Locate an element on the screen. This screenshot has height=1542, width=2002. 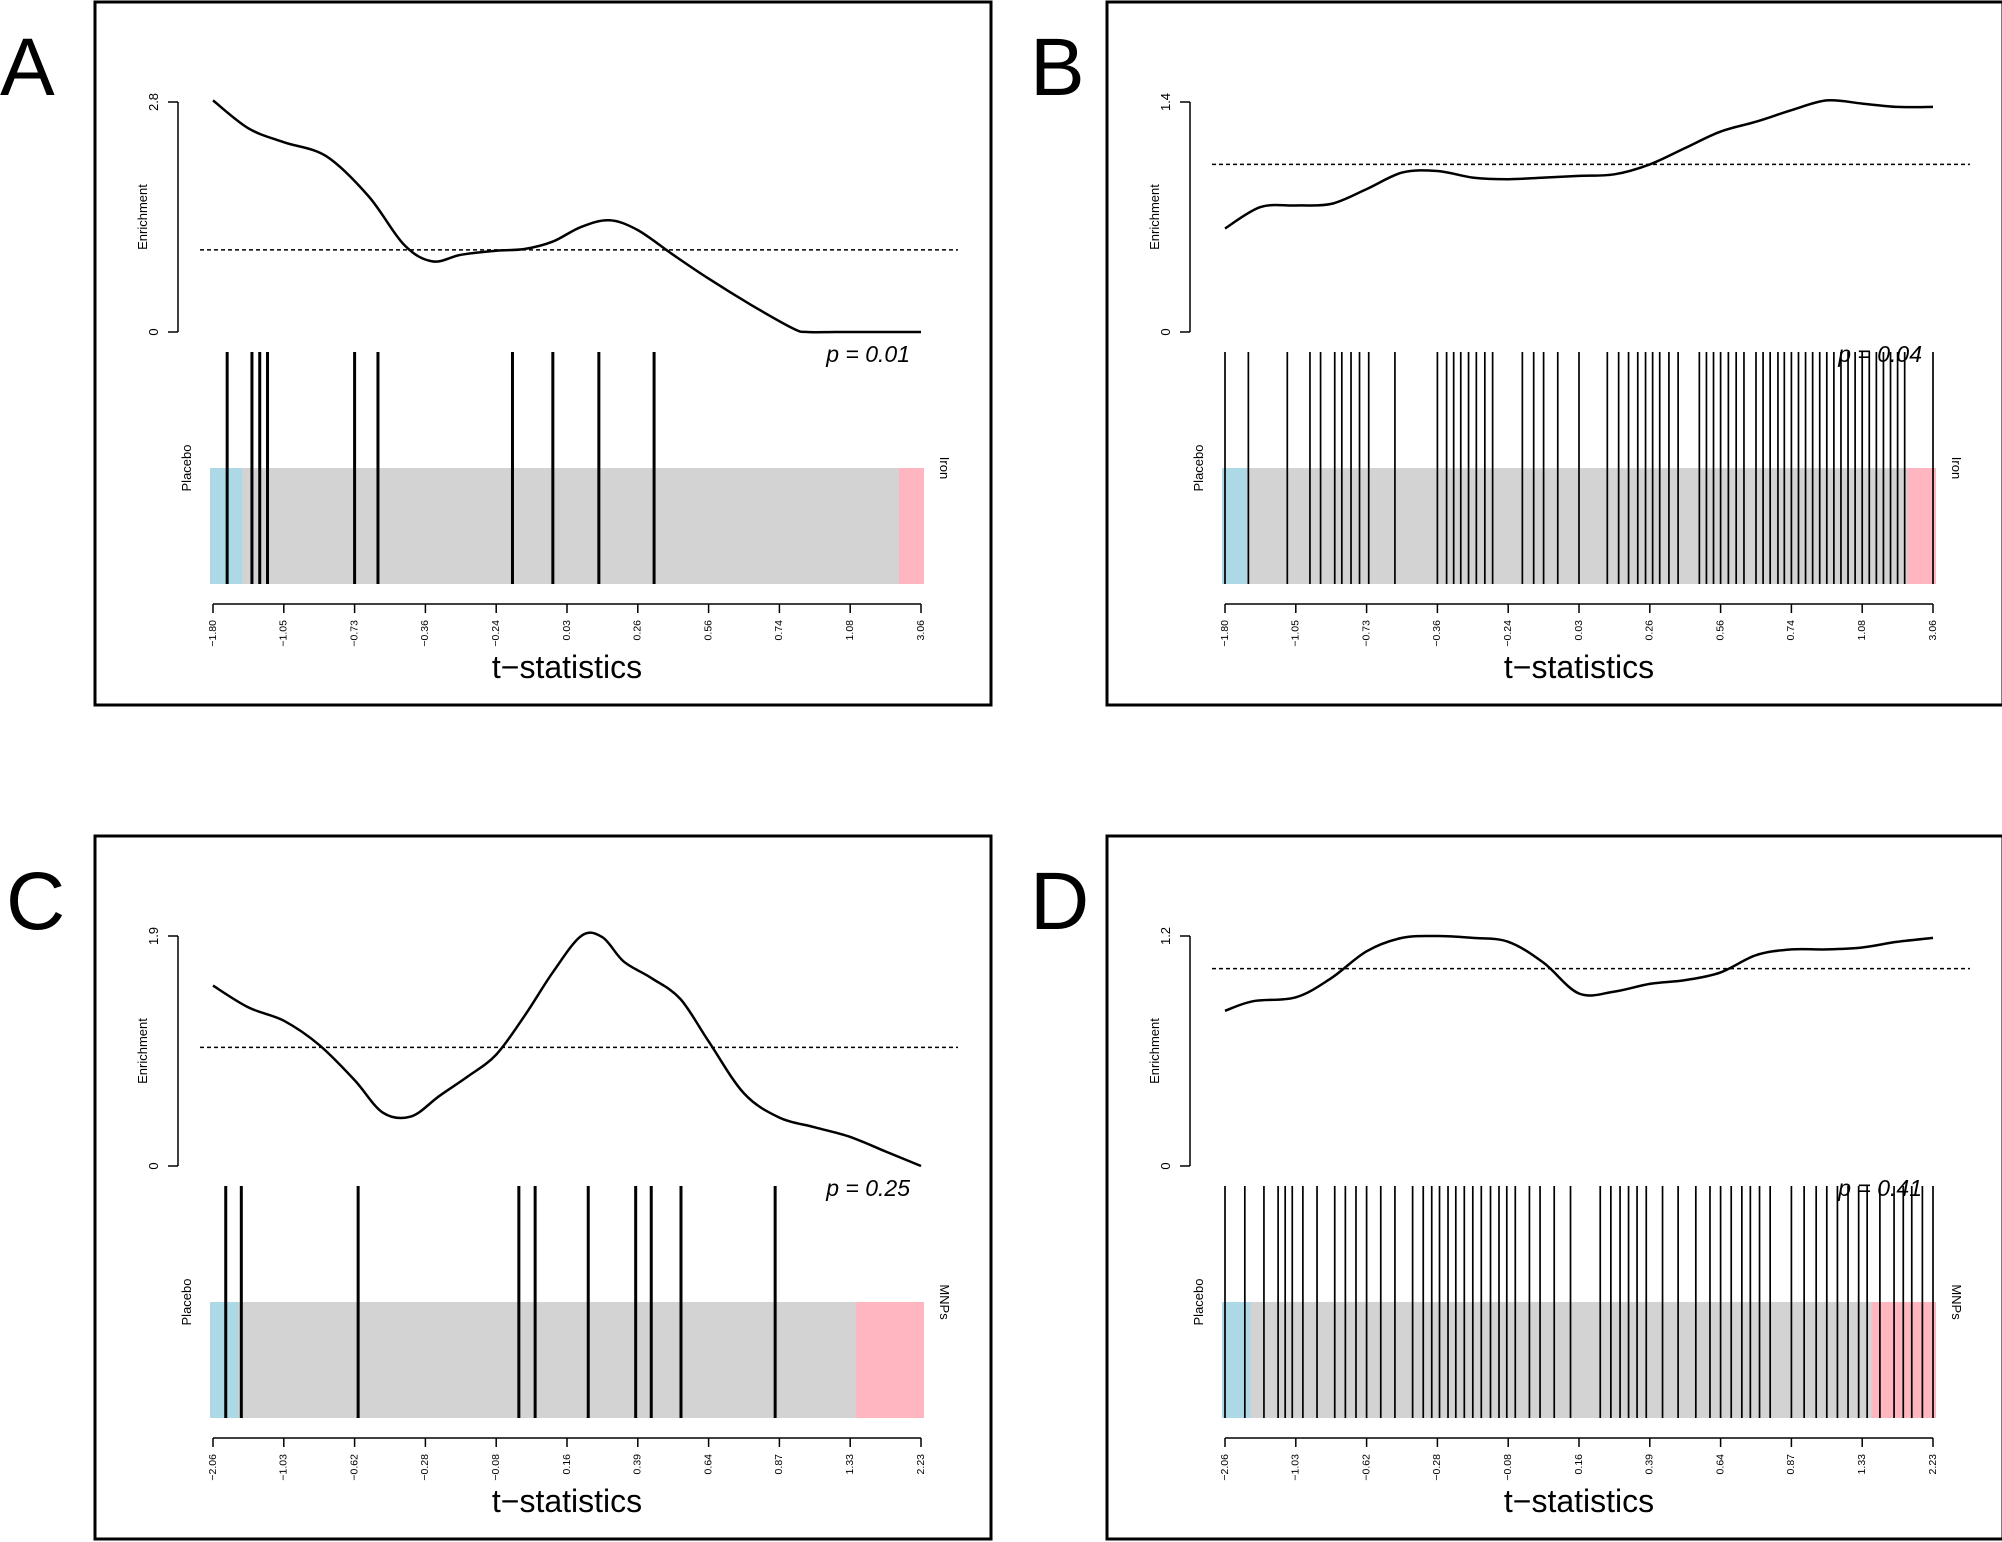
p-value-label: p = 0.25 is located at coordinates (867, 1188).